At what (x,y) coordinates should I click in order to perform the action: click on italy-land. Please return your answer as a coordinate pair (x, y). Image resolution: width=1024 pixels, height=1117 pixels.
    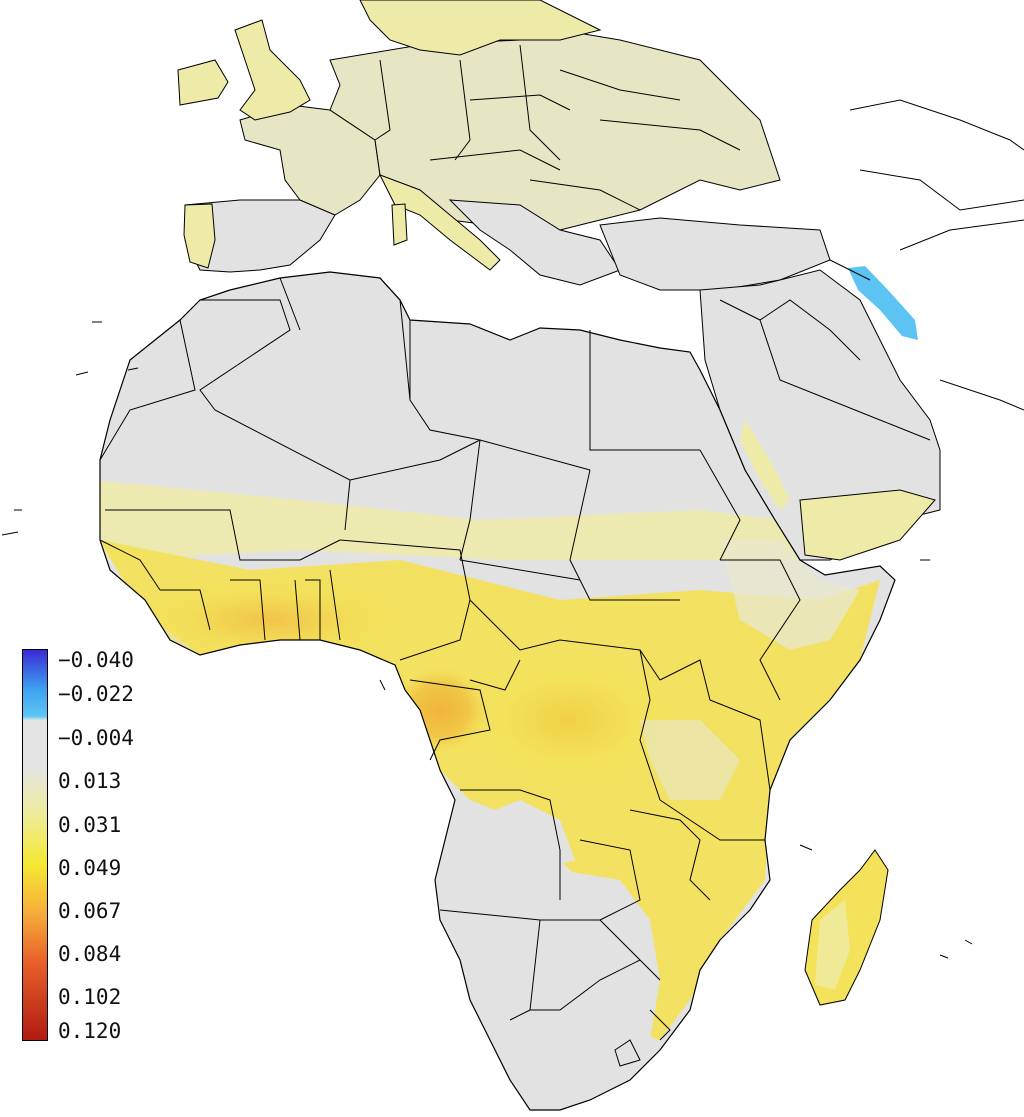
    Looking at the image, I should click on (439, 222).